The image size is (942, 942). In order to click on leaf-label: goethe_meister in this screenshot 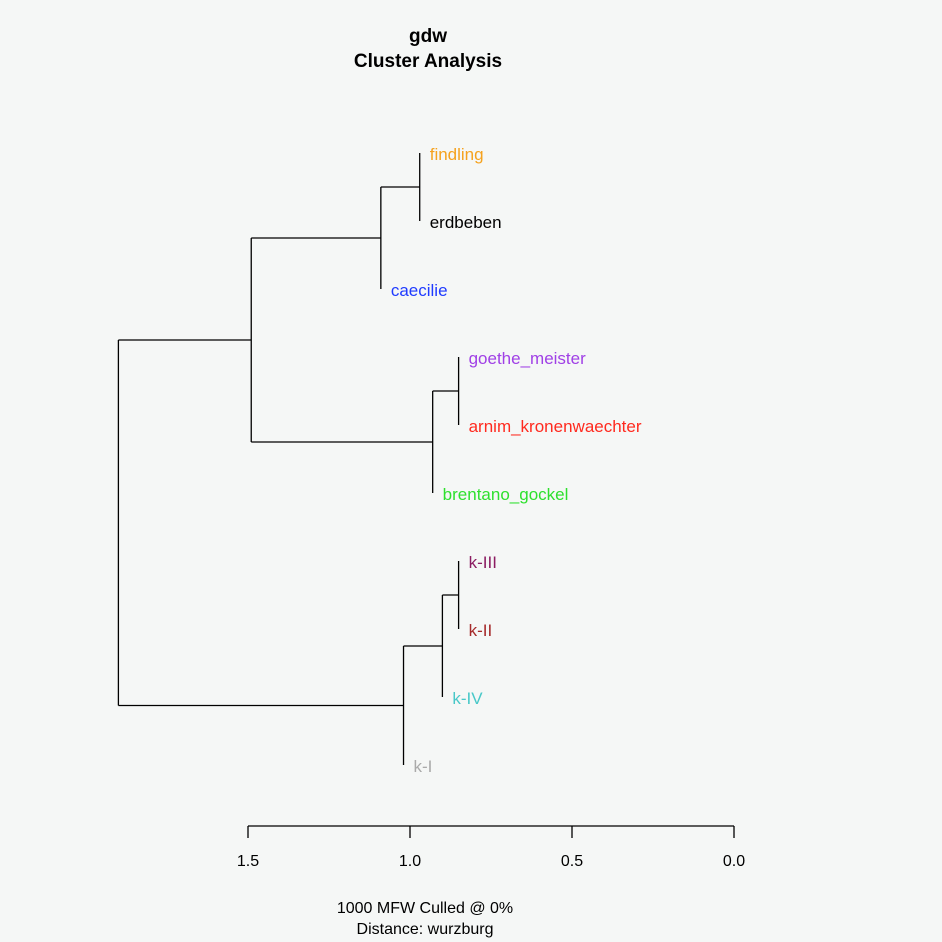, I will do `click(528, 358)`.